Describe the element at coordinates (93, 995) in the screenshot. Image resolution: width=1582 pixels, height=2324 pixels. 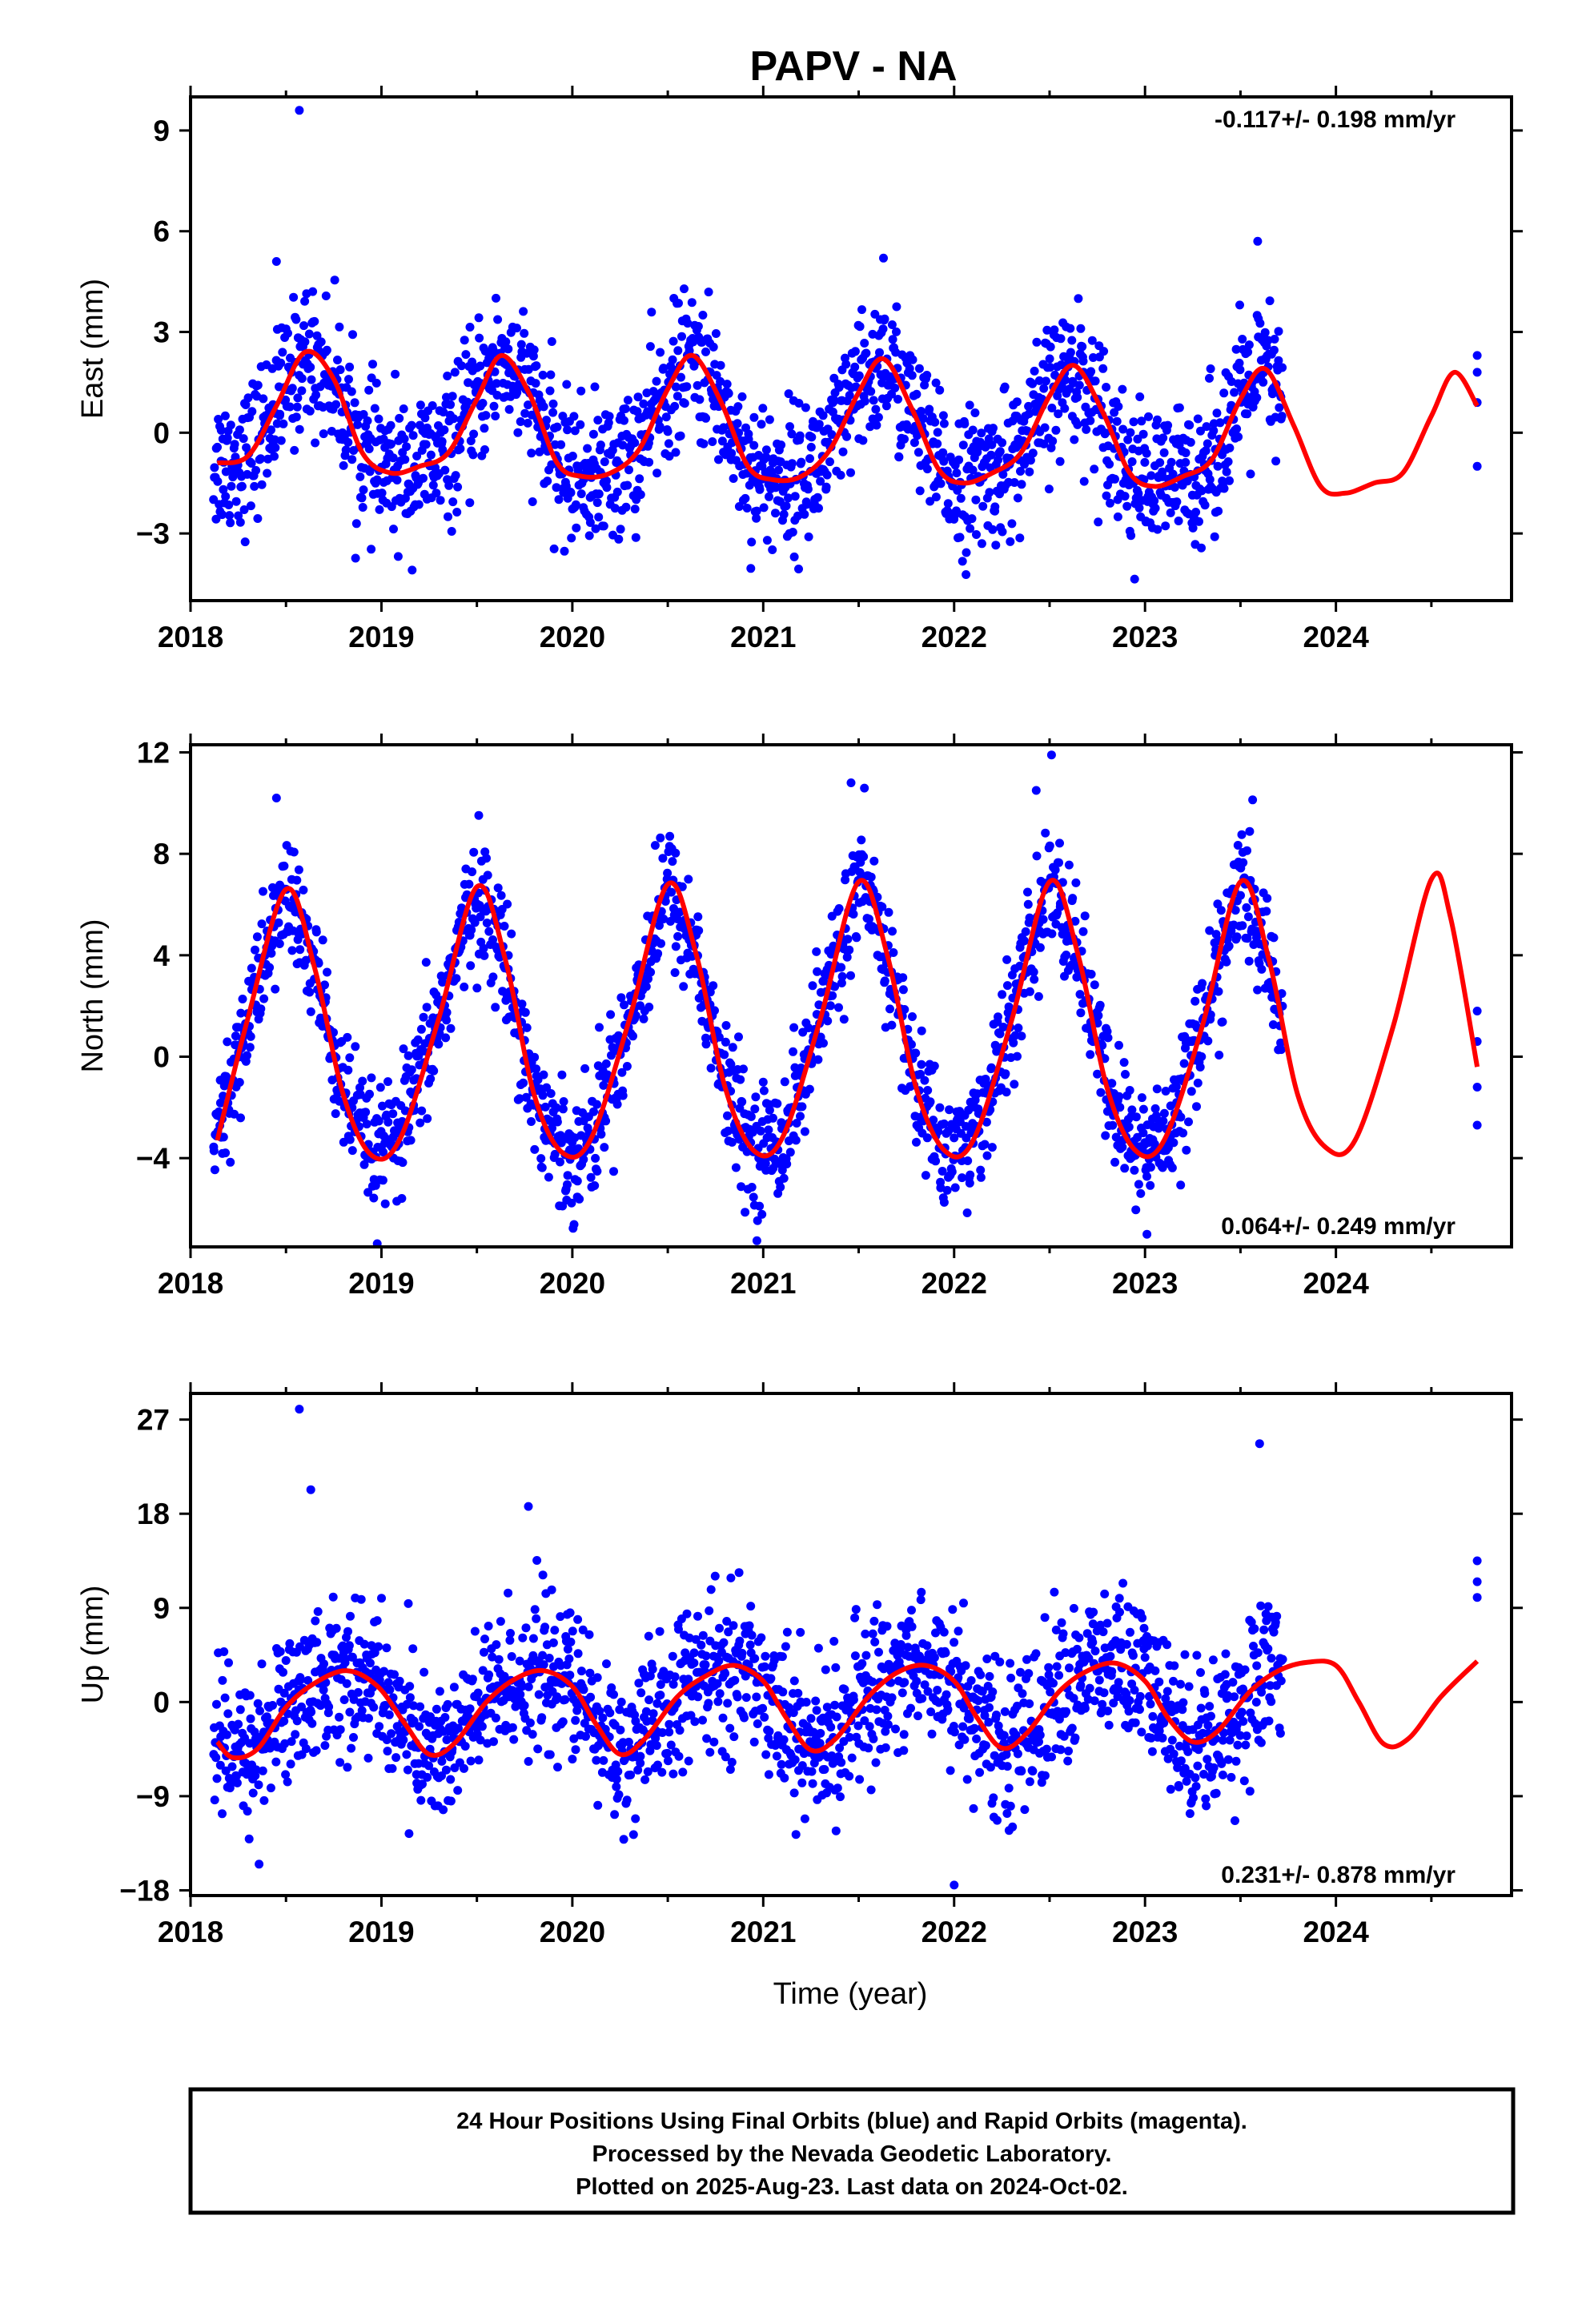
I see `north-y-axis-label: North (mm)` at that location.